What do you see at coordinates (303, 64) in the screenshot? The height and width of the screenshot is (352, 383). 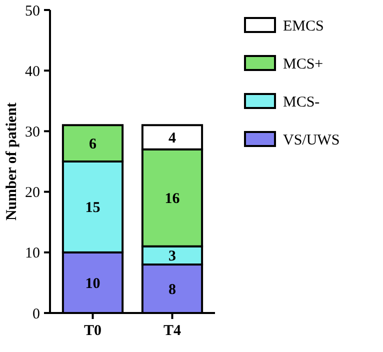 I see `legend-label: MCS+` at bounding box center [303, 64].